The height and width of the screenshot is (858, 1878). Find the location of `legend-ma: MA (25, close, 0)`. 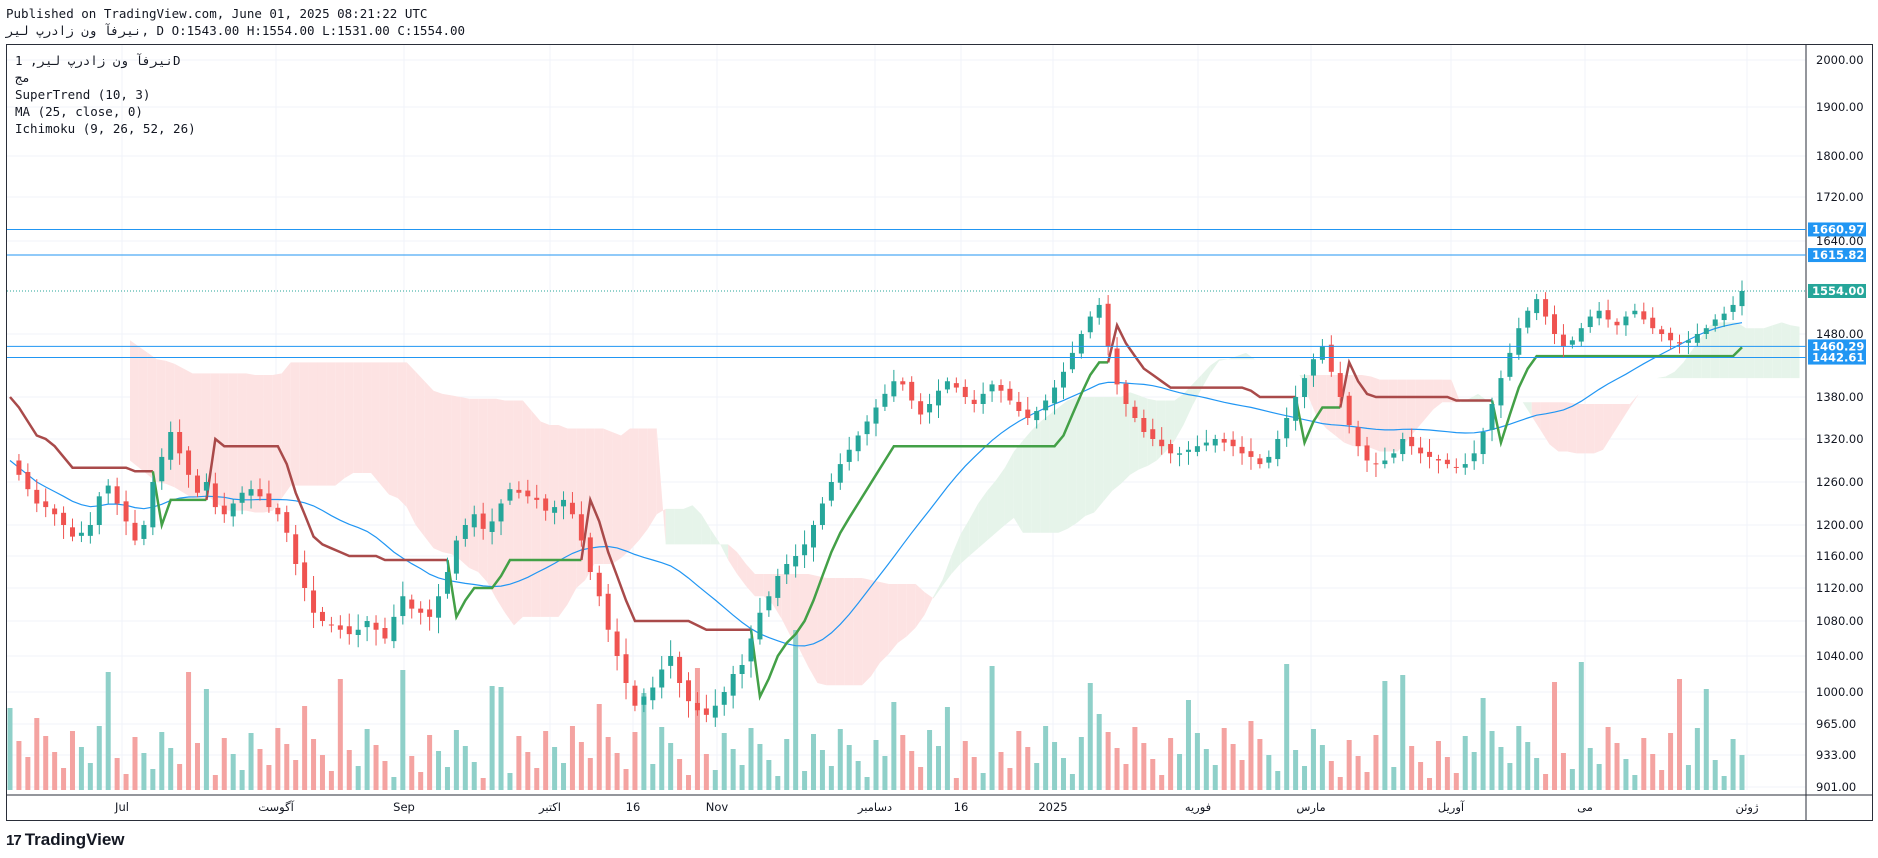

legend-ma: MA (25, close, 0) is located at coordinates (79, 111).